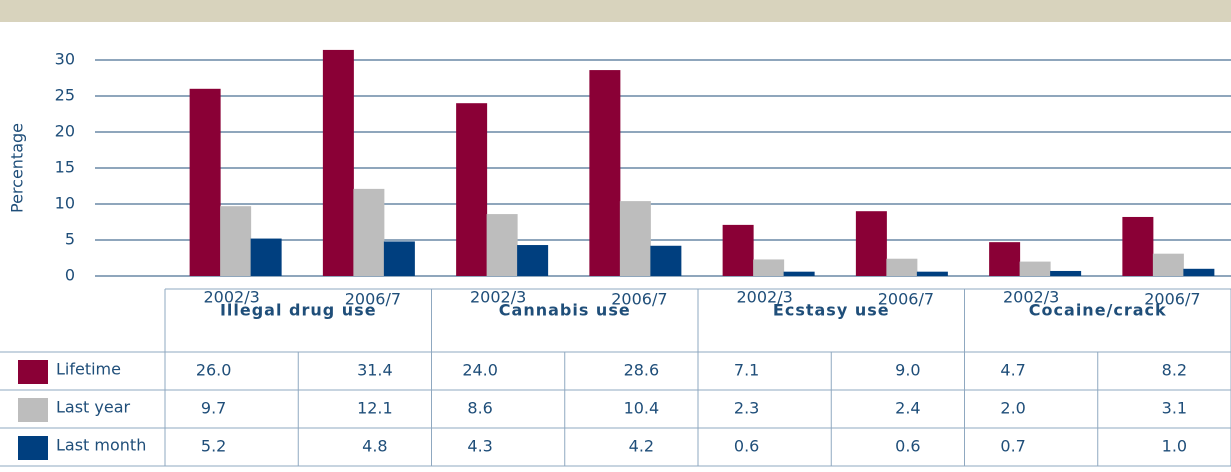 This screenshot has width=1231, height=472. Describe the element at coordinates (214, 370) in the screenshot. I see `table-value: 26.0` at that location.